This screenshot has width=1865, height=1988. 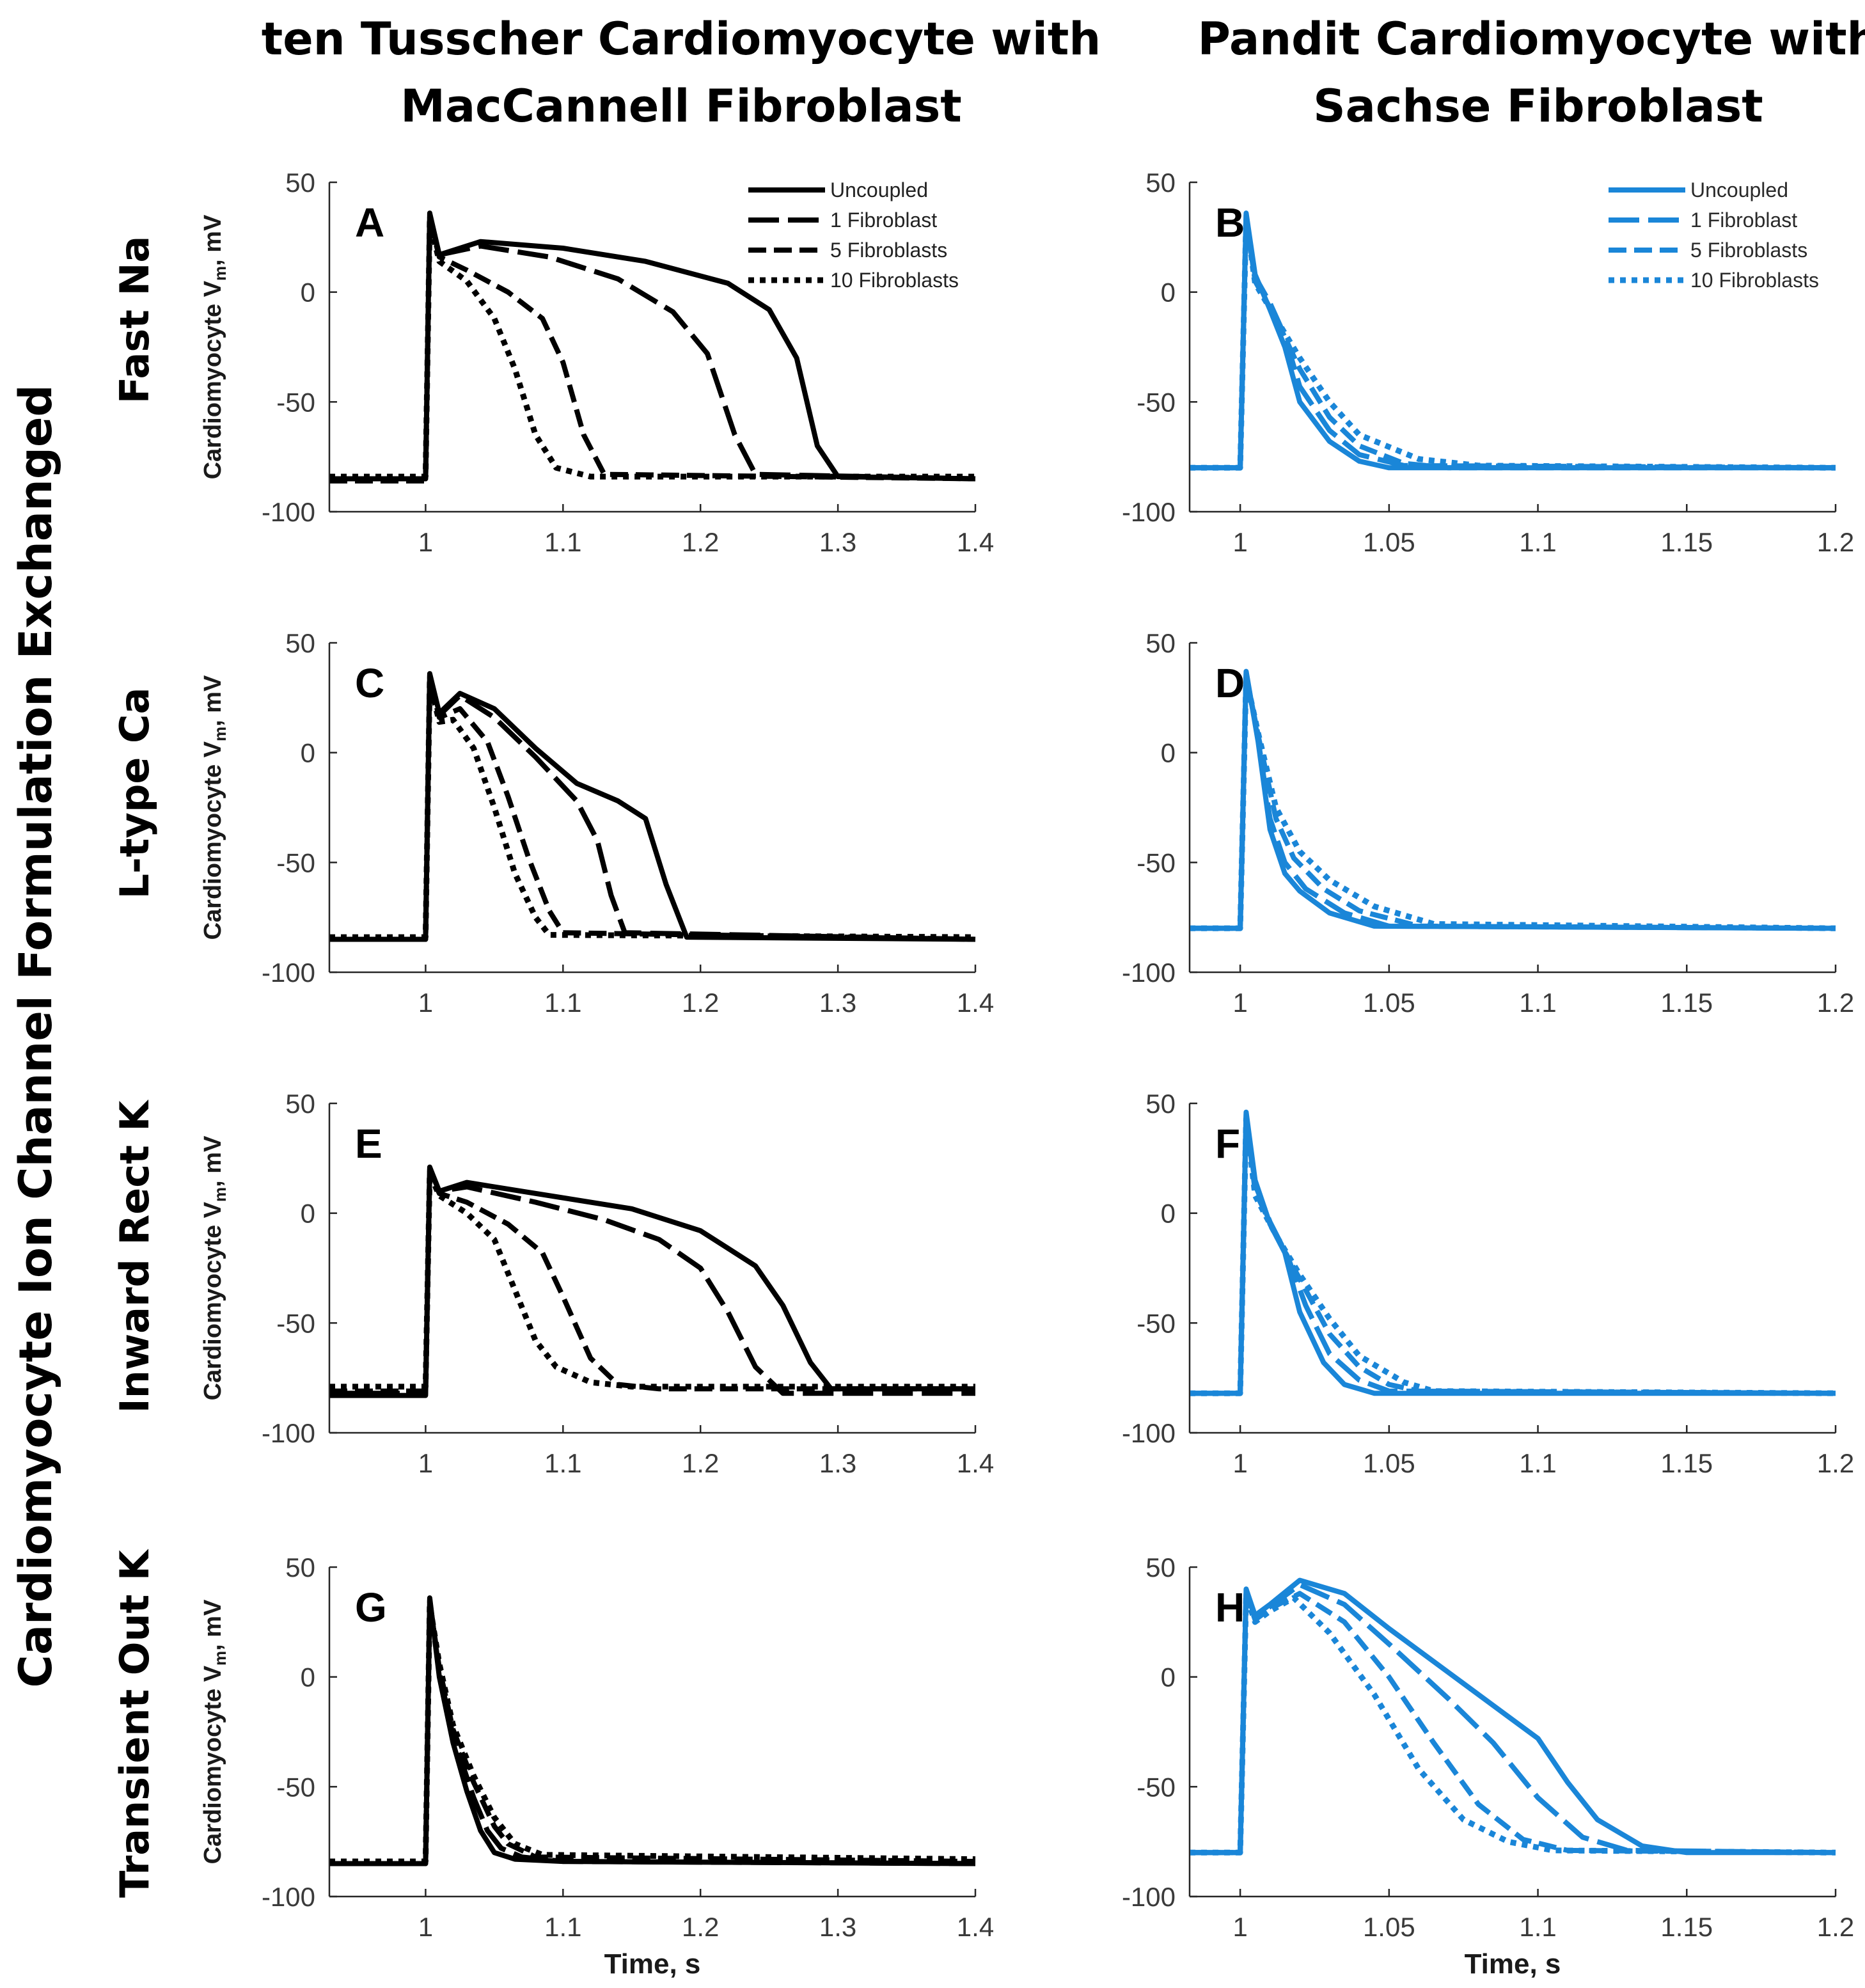 I want to click on panel-e-ytick-label: -50, so click(x=295, y=1323).